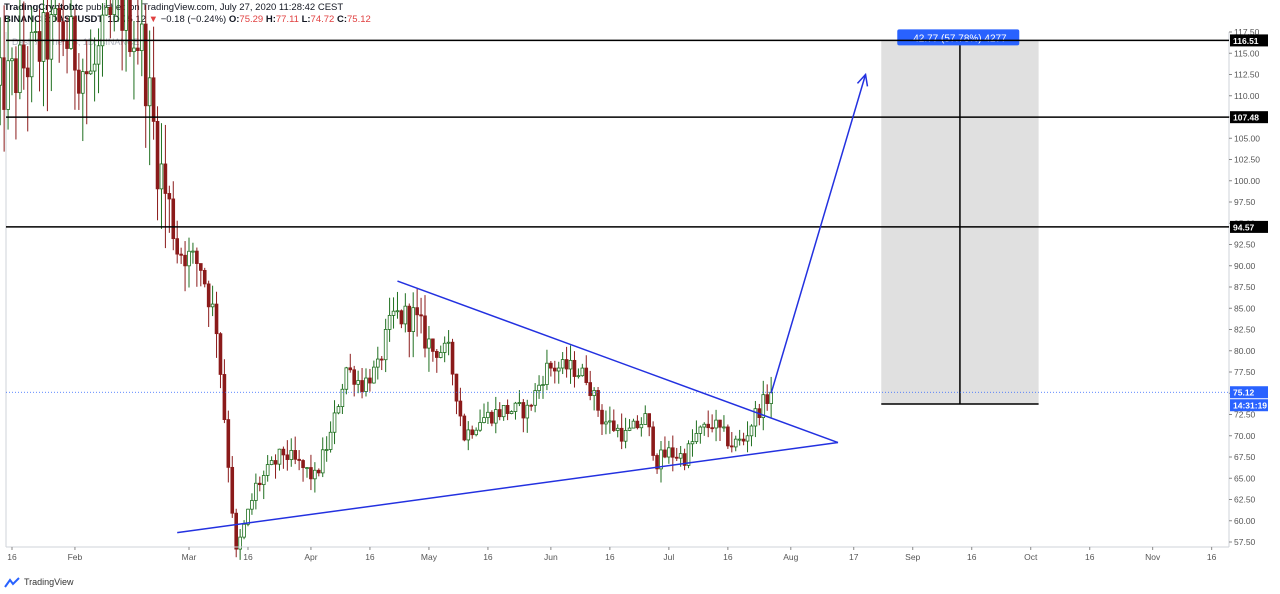 This screenshot has width=1280, height=594. Describe the element at coordinates (341, 19) in the screenshot. I see `close-label: C:` at that location.